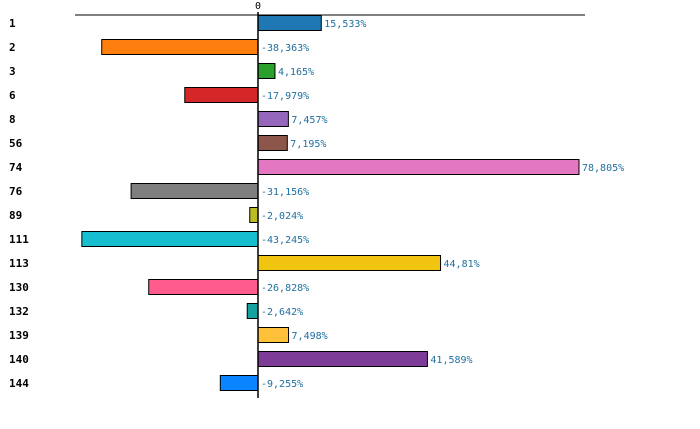 The height and width of the screenshot is (429, 700). I want to click on value-label: 4,165%, so click(296, 72).